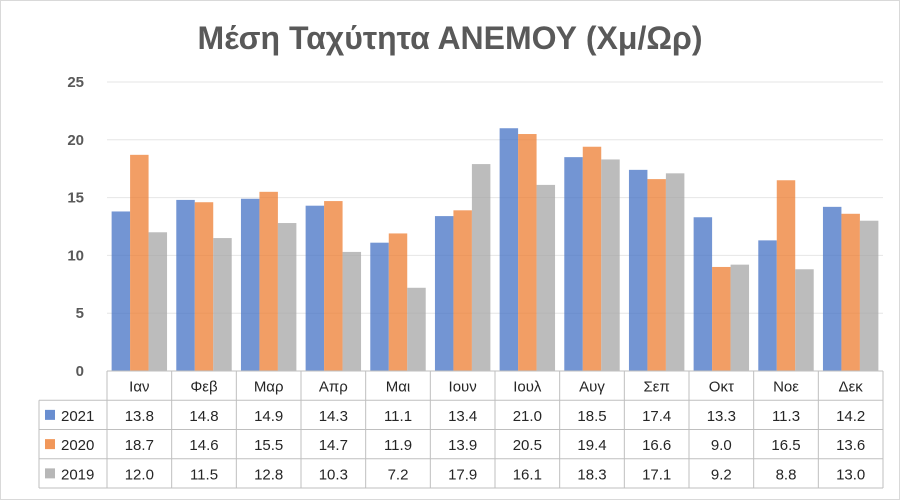  I want to click on x-tick-label: Σεπ, so click(657, 387).